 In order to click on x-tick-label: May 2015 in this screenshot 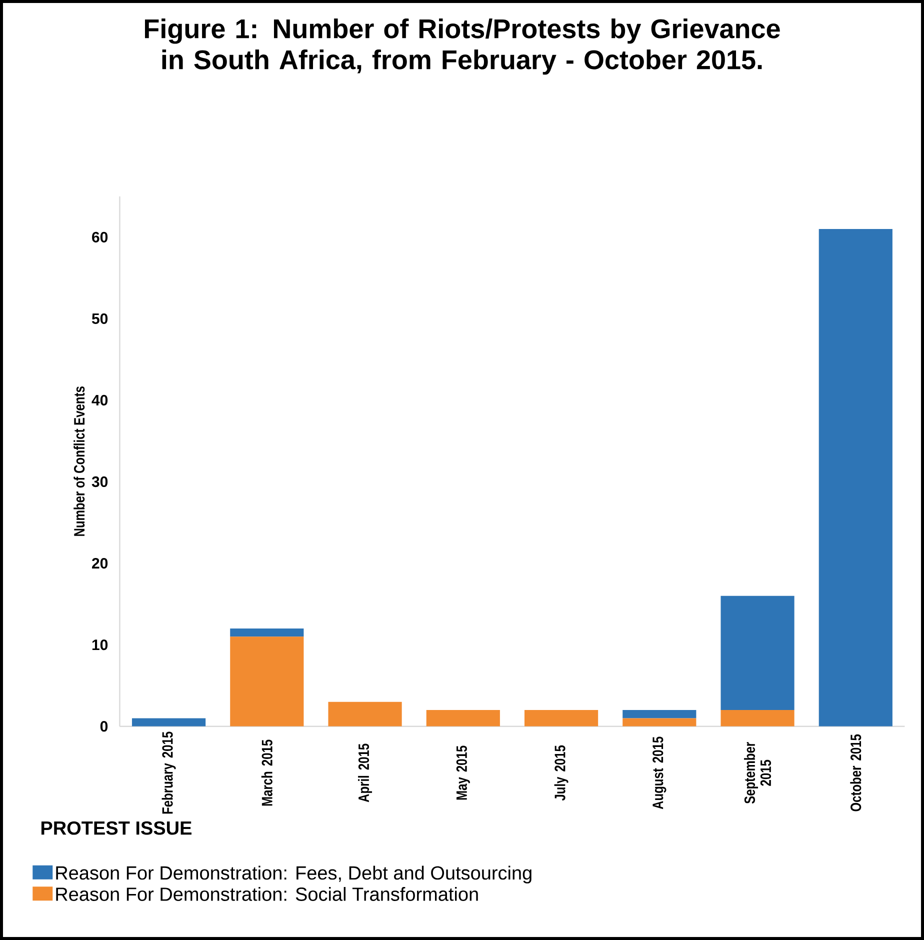, I will do `click(463, 773)`.